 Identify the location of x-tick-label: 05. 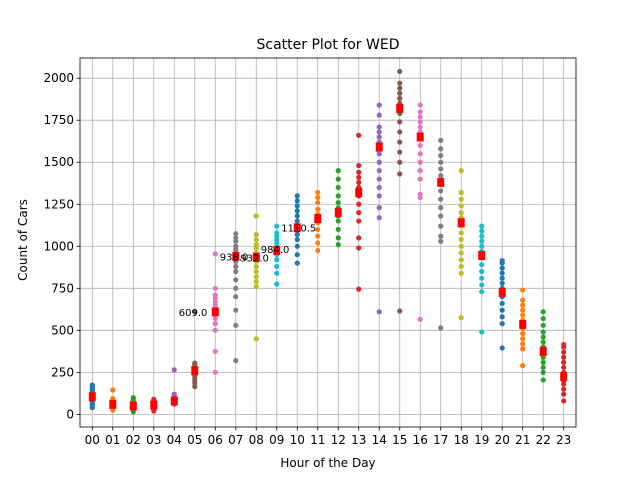
(194, 440).